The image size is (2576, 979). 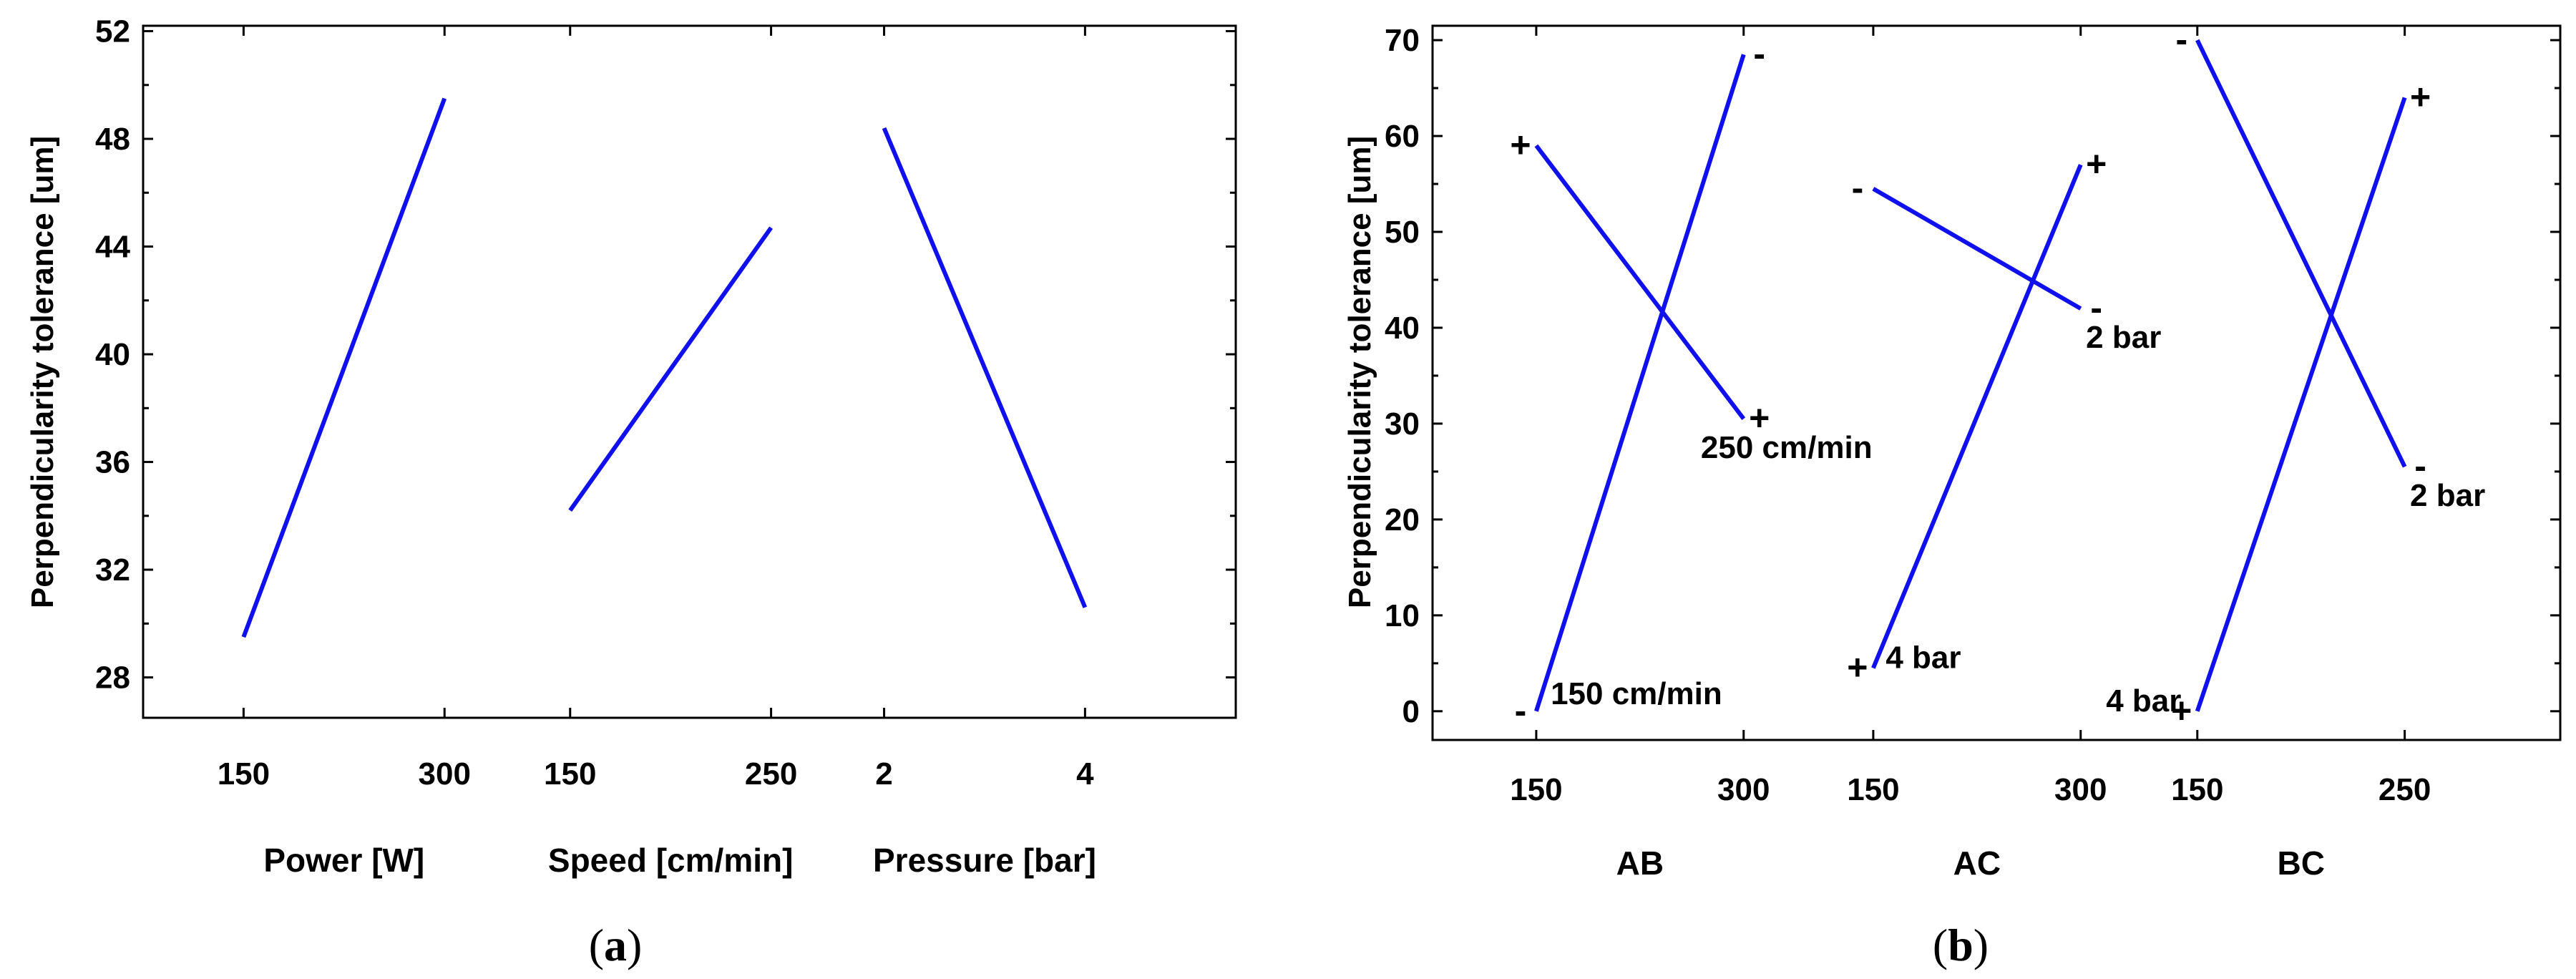 What do you see at coordinates (1977, 863) in the screenshot?
I see `panel-b-interaction-label: AC` at bounding box center [1977, 863].